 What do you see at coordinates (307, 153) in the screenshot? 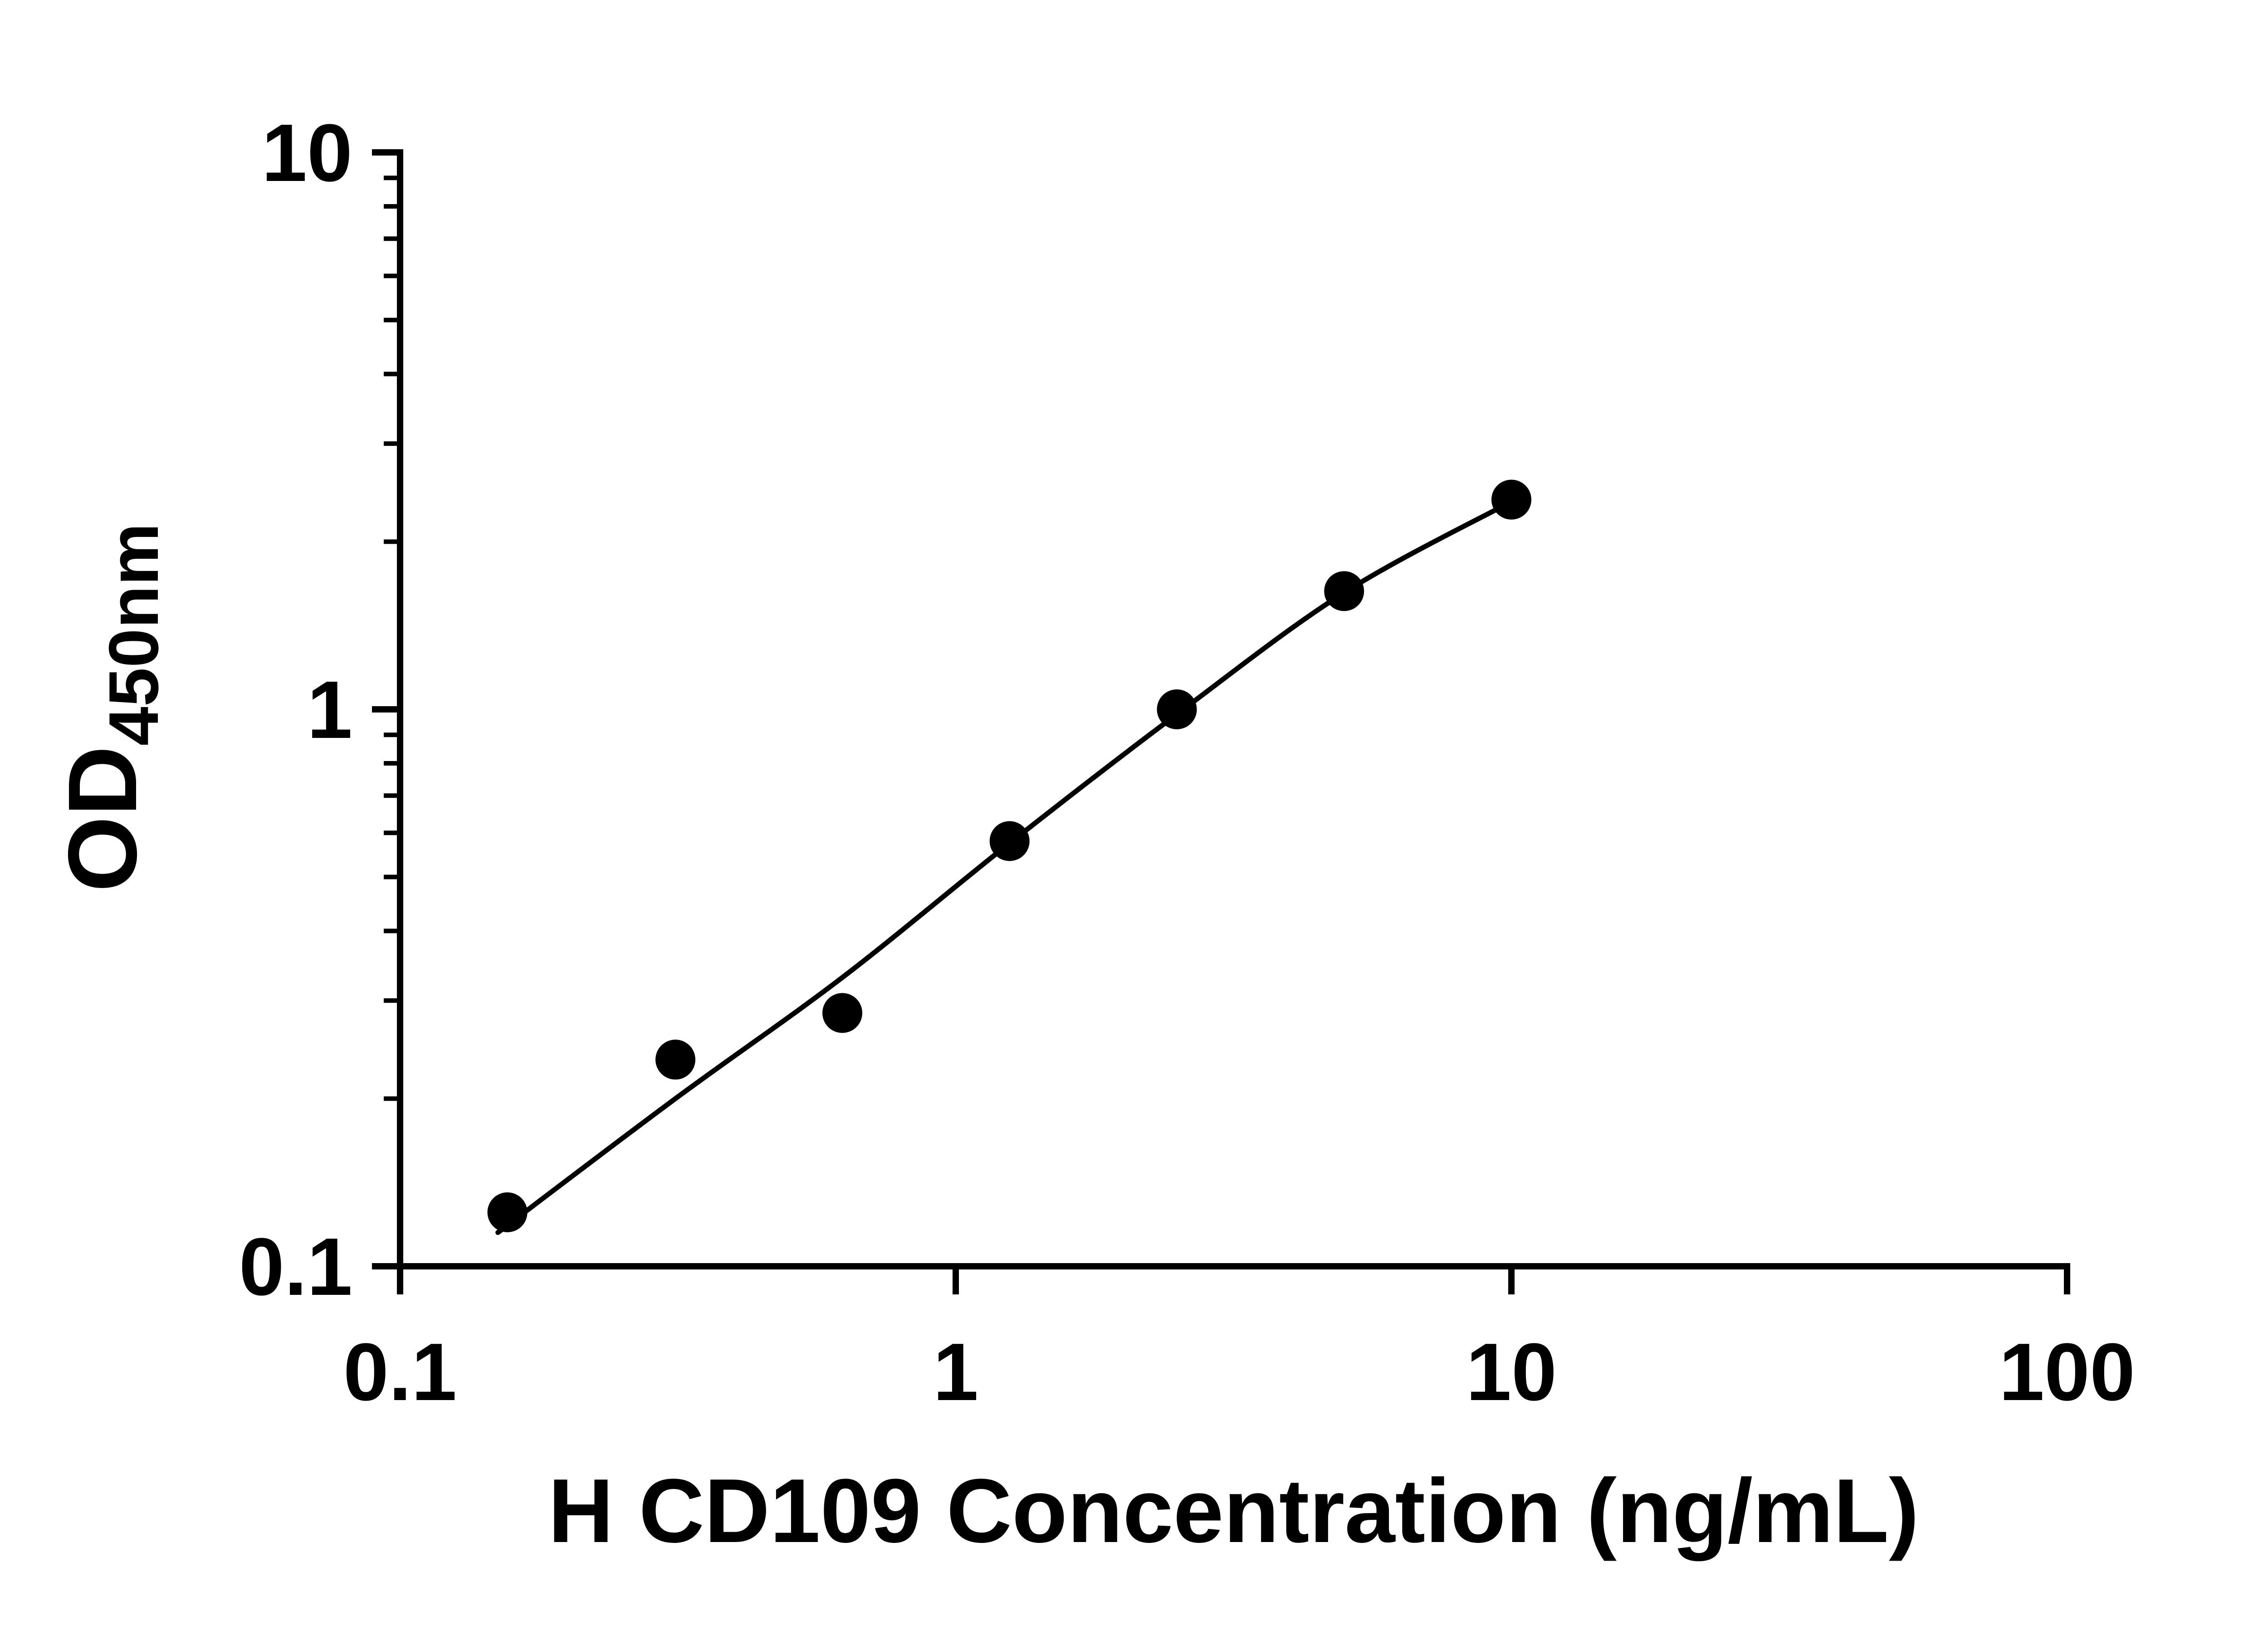
I see `y-tick-label: 10` at bounding box center [307, 153].